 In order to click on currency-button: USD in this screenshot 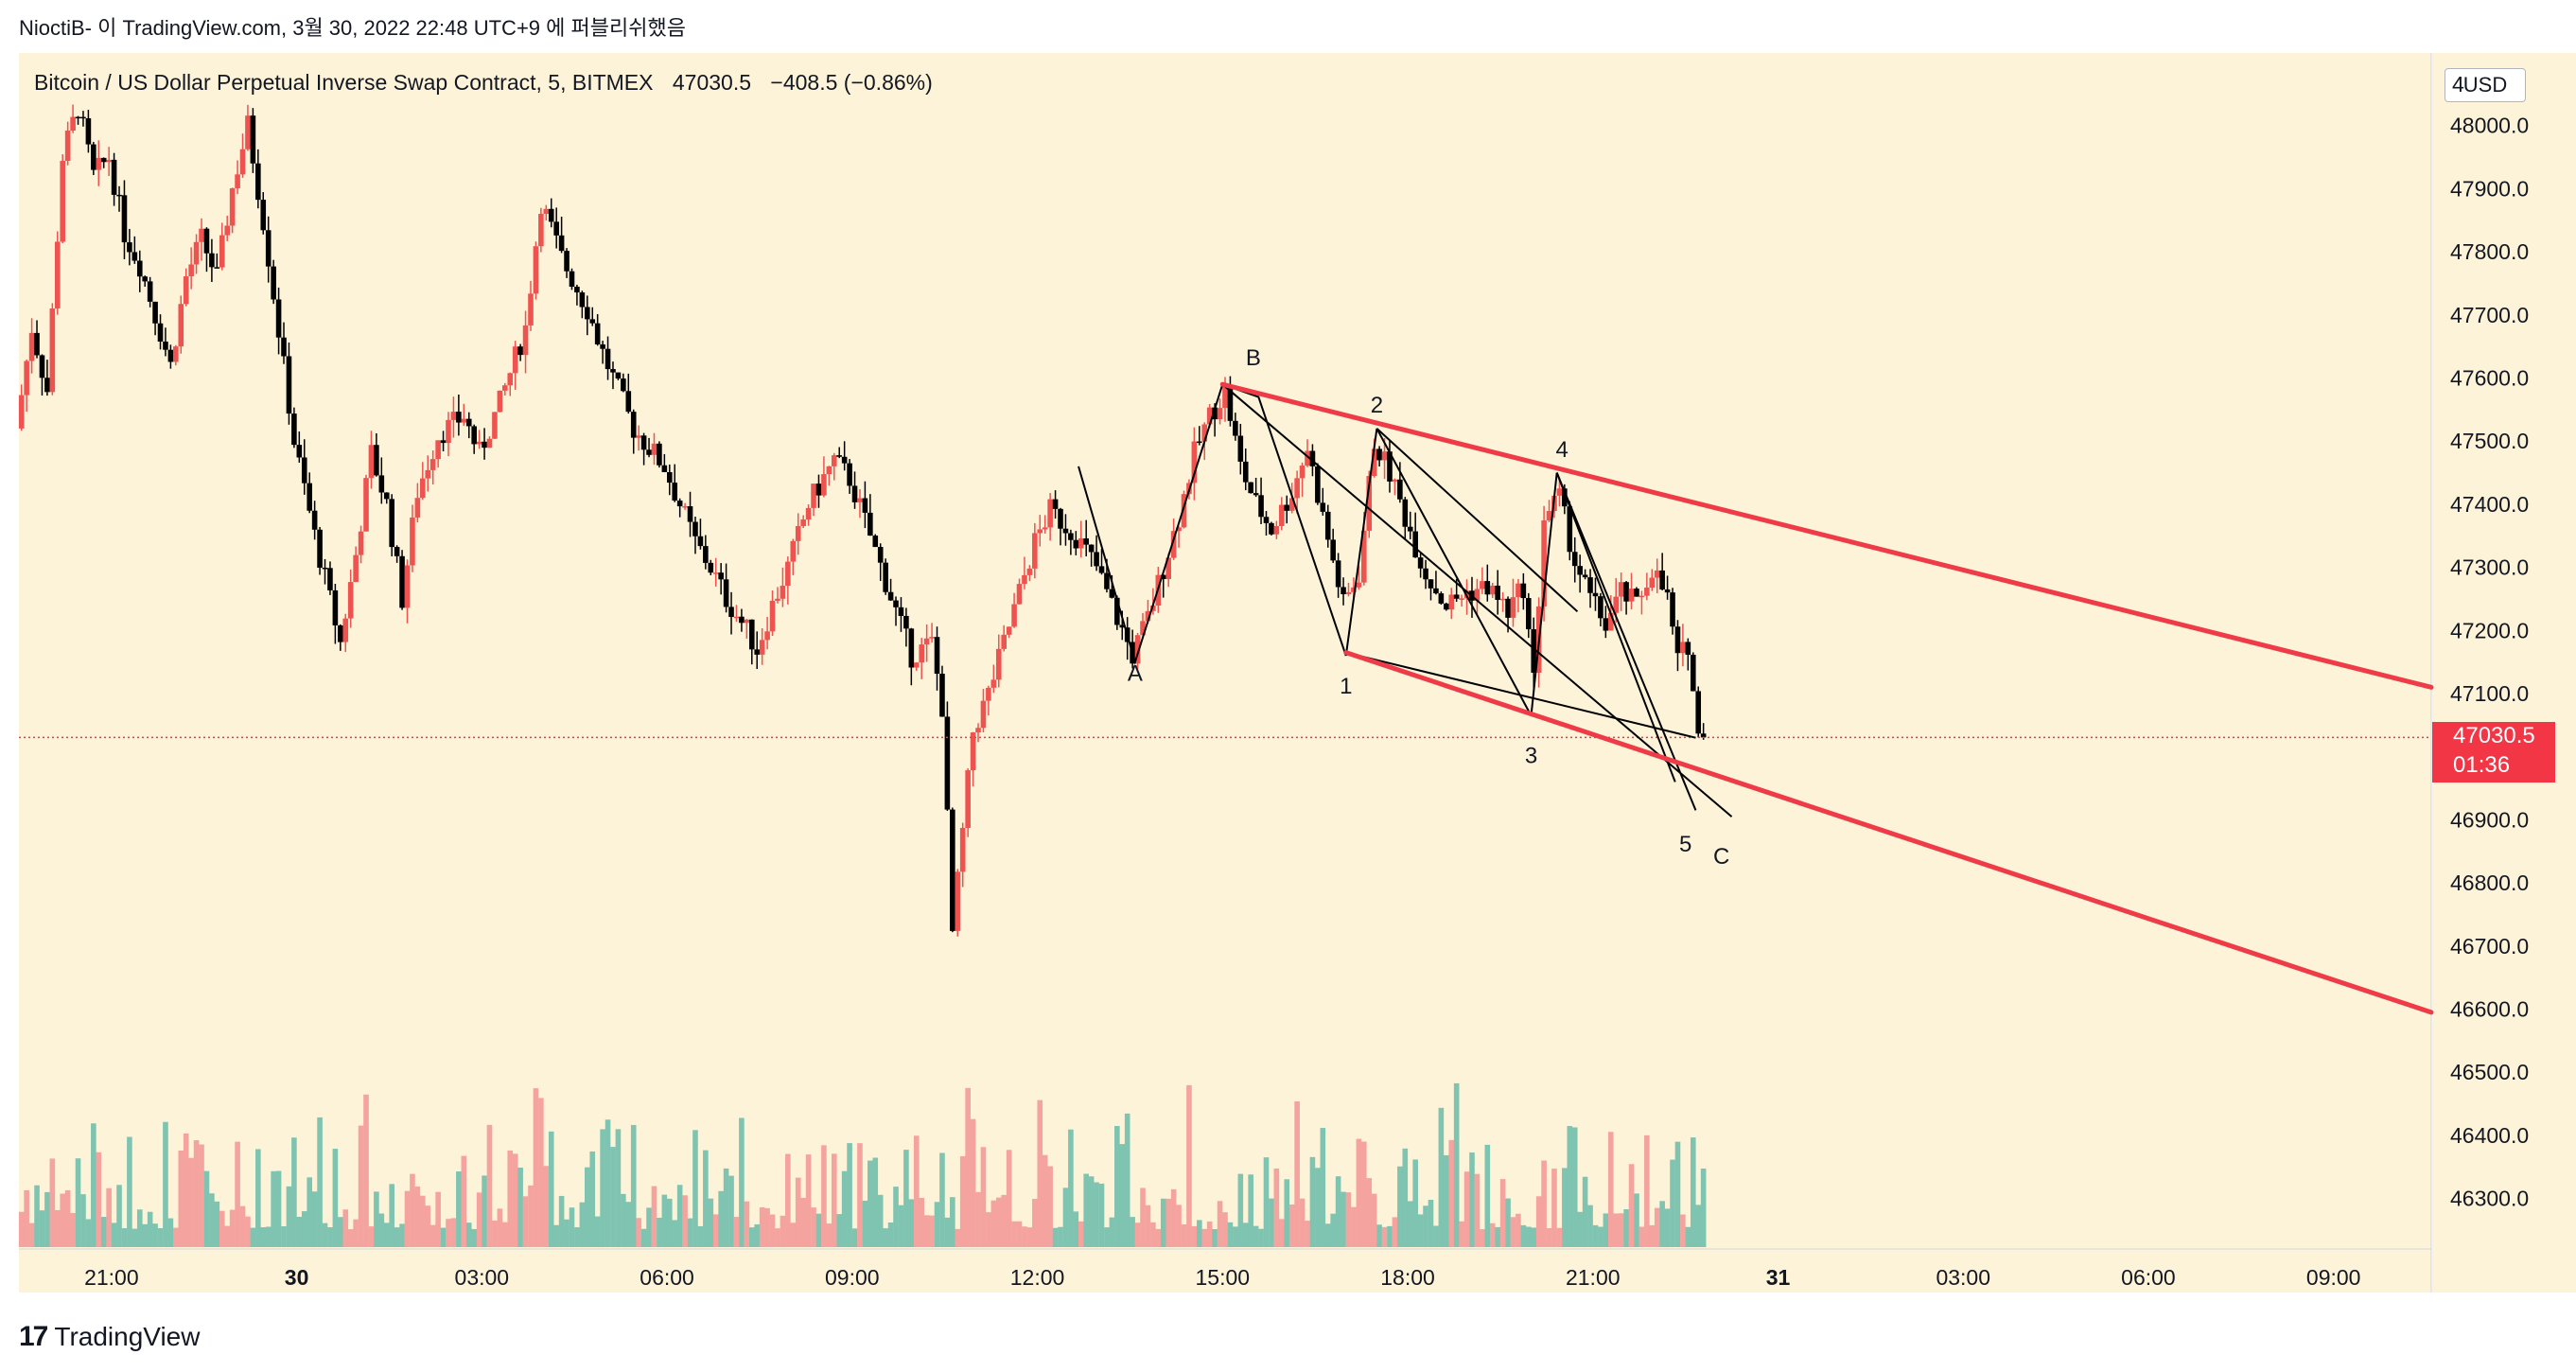, I will do `click(2485, 85)`.